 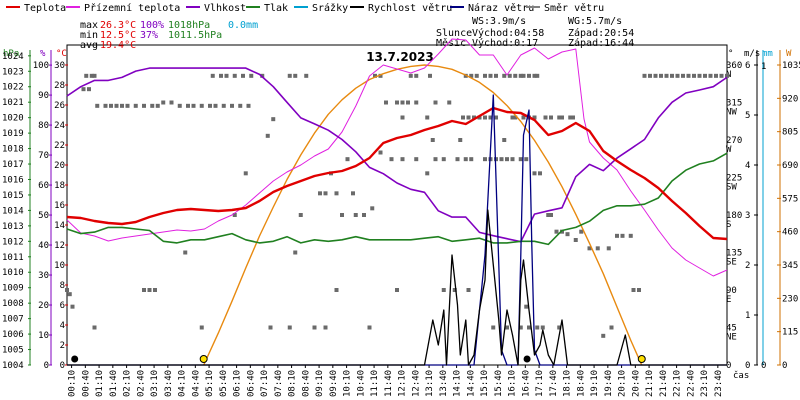 I want to click on stats-avg-label: avg, so click(x=89, y=45).